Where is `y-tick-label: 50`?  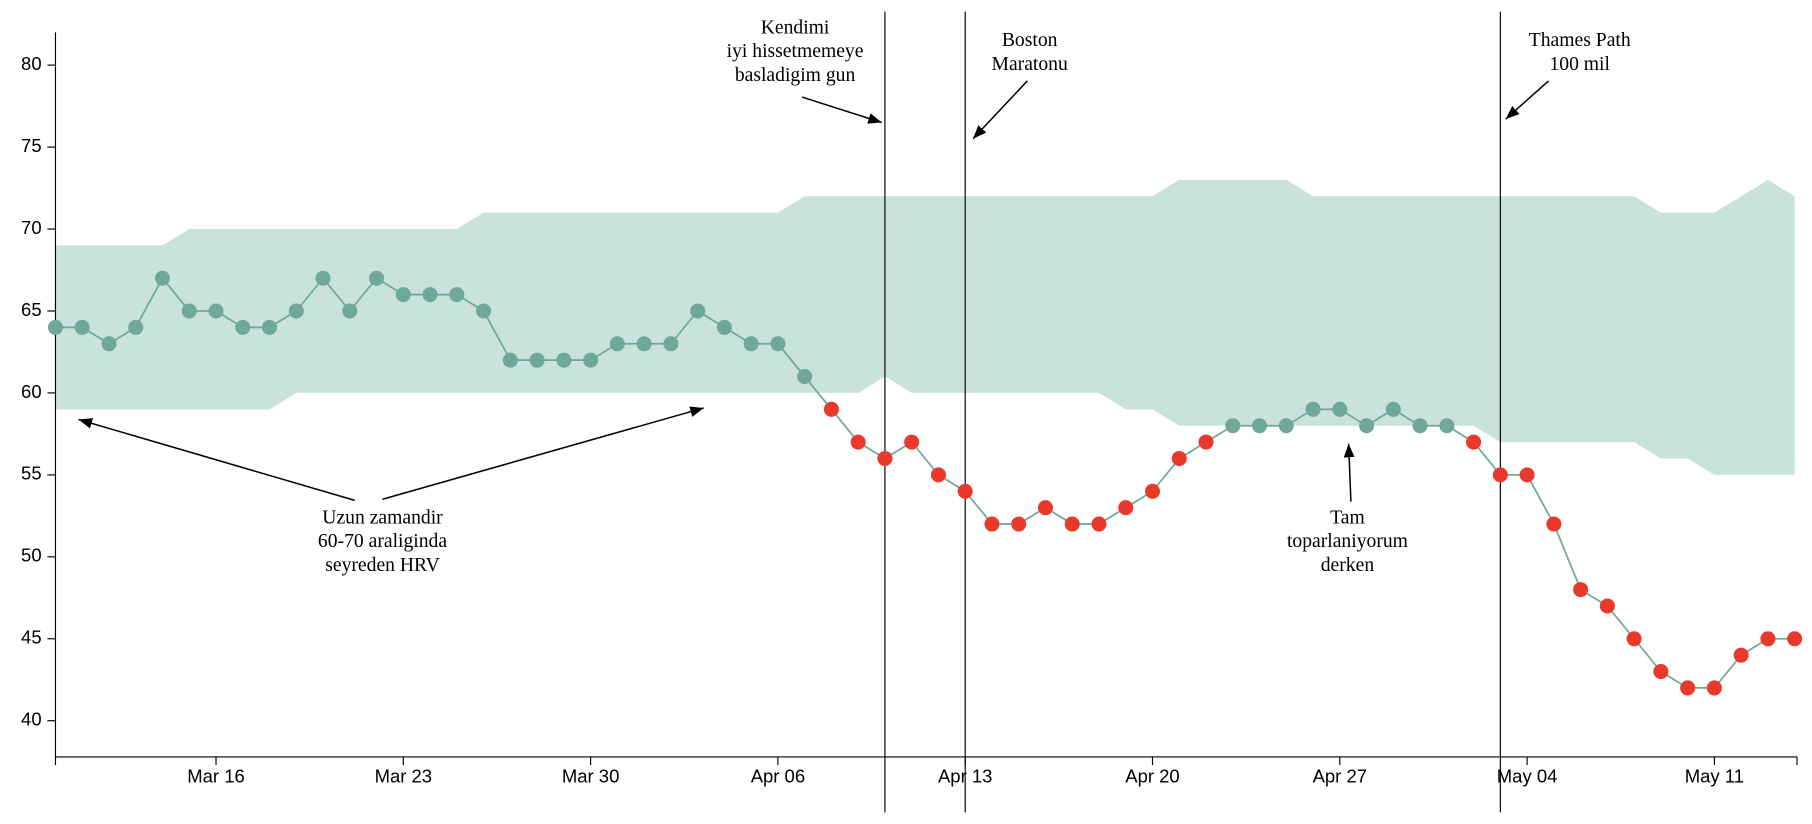
y-tick-label: 50 is located at coordinates (31, 555).